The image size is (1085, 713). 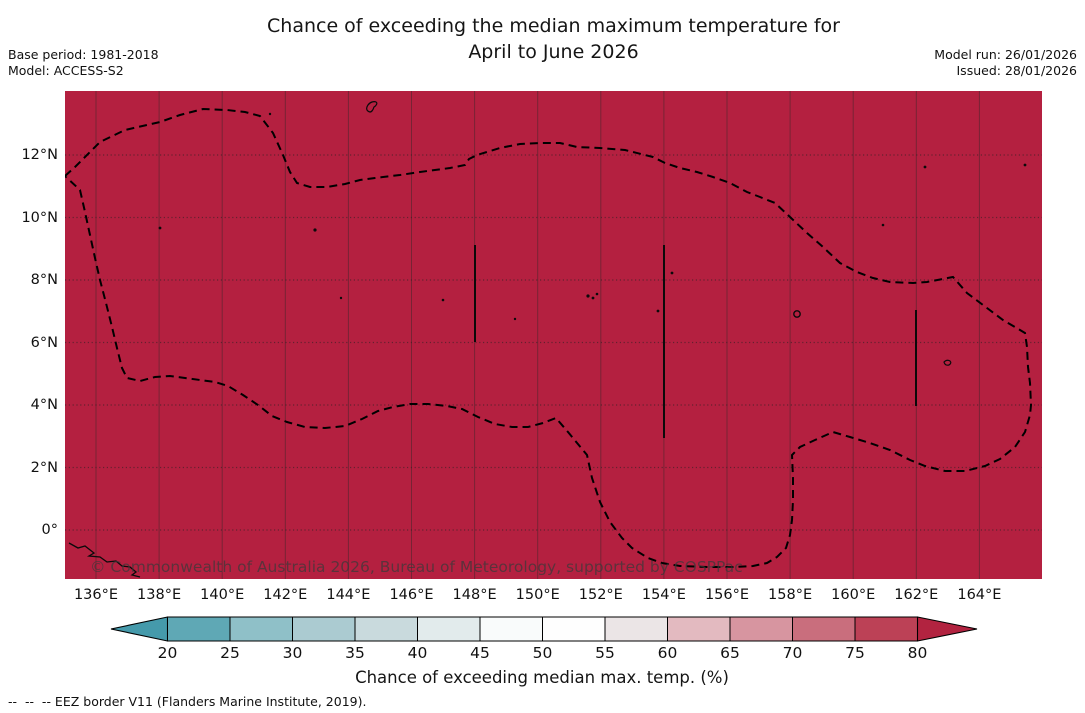 I want to click on model-text: Model: ACCESS-S2, so click(x=66, y=70).